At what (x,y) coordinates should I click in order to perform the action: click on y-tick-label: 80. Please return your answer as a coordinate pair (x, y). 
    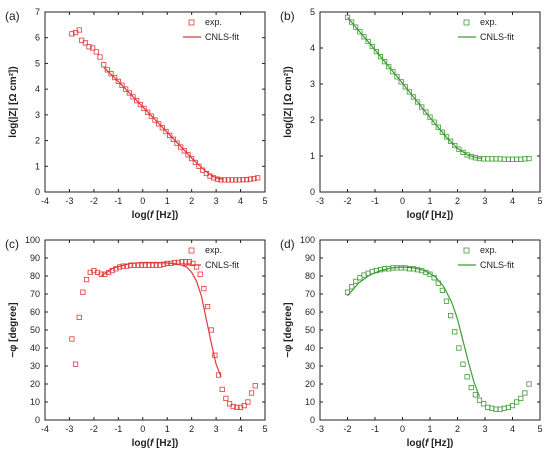
    Looking at the image, I should click on (310, 276).